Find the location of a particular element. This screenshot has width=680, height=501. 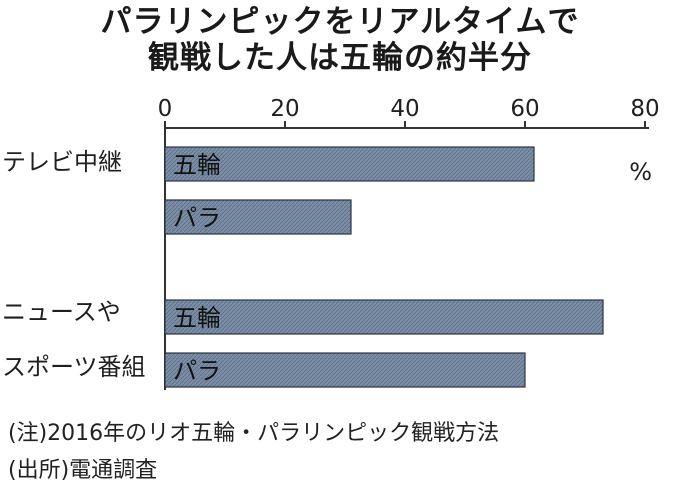

category-label: スポーツ番組 is located at coordinates (74, 367).